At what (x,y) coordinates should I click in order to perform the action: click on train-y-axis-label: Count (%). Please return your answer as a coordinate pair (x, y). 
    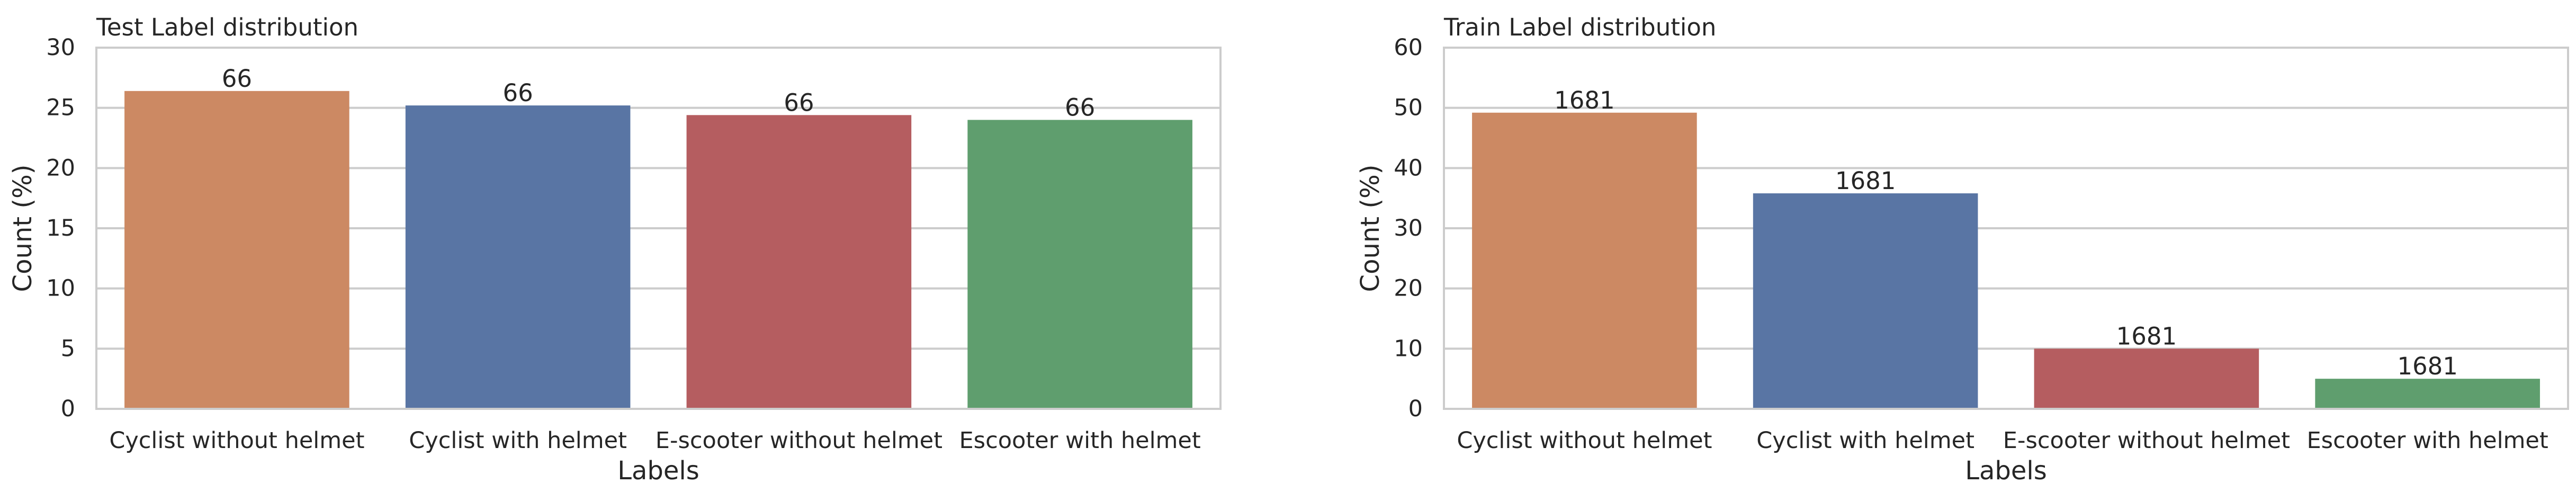
    Looking at the image, I should click on (1370, 228).